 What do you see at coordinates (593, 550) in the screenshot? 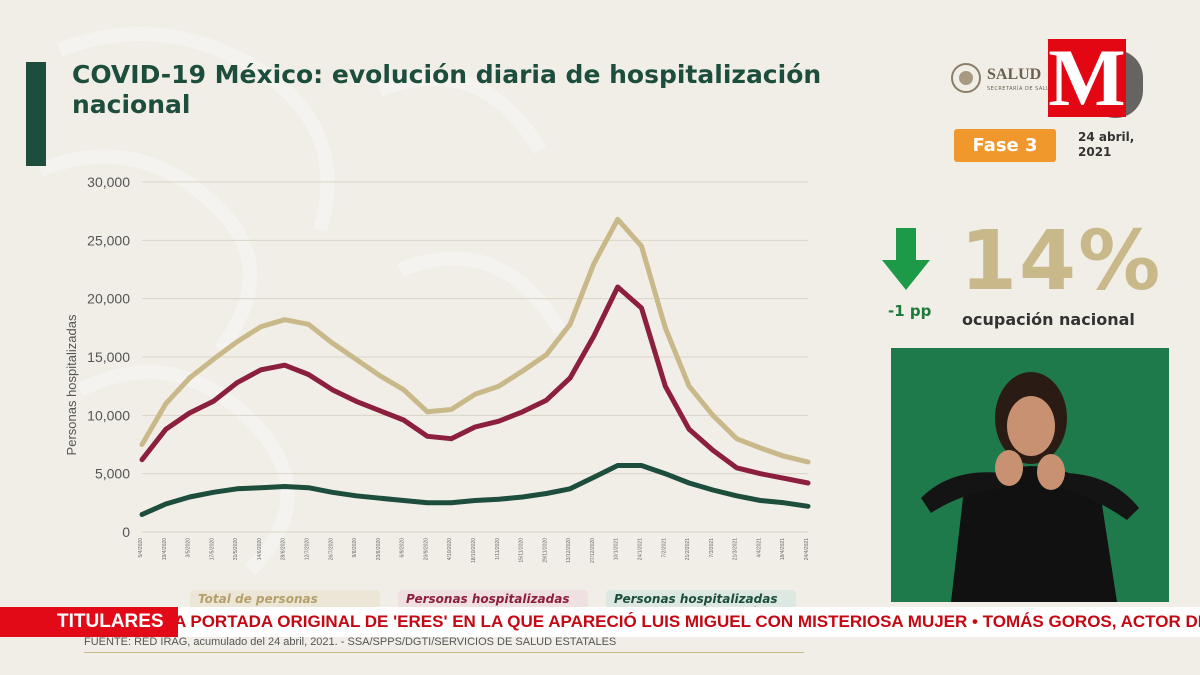
I see `x-tick-label: 27/12/2020` at bounding box center [593, 550].